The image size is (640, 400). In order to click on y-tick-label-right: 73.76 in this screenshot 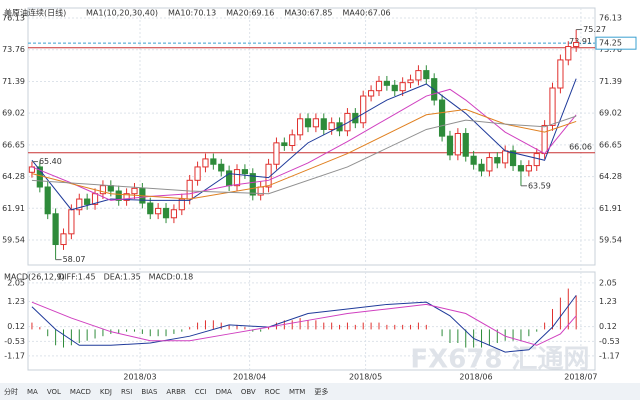, I will do `click(610, 49)`.